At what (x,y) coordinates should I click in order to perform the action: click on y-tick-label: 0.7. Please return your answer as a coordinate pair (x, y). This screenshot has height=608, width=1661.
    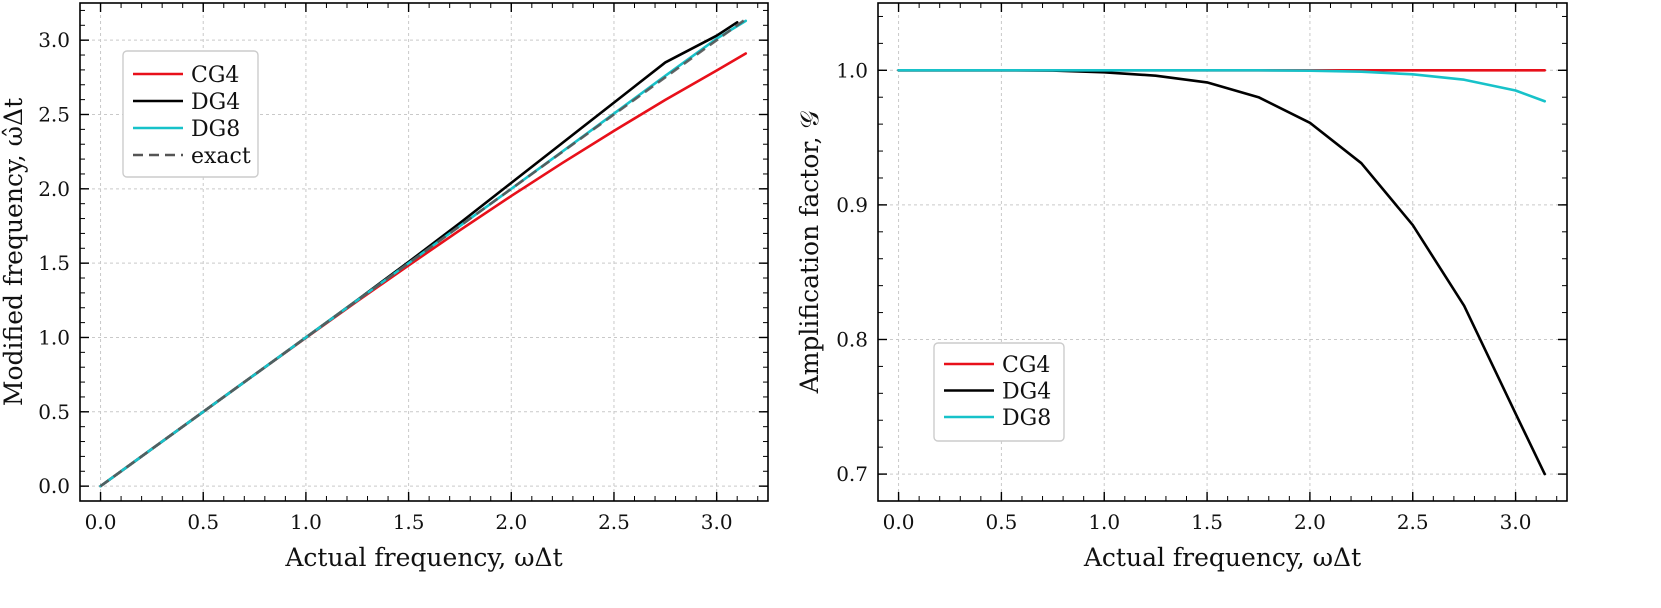
    Looking at the image, I should click on (852, 474).